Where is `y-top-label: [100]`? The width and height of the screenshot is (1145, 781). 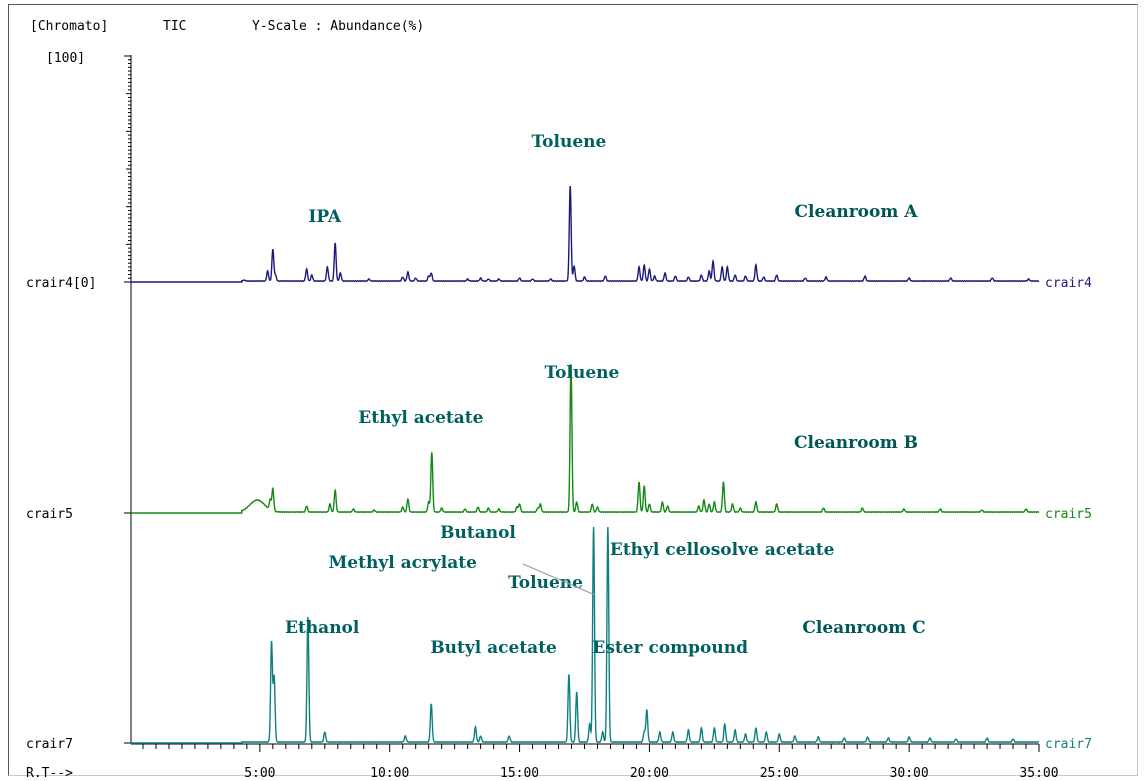
y-top-label: [100] is located at coordinates (65, 58).